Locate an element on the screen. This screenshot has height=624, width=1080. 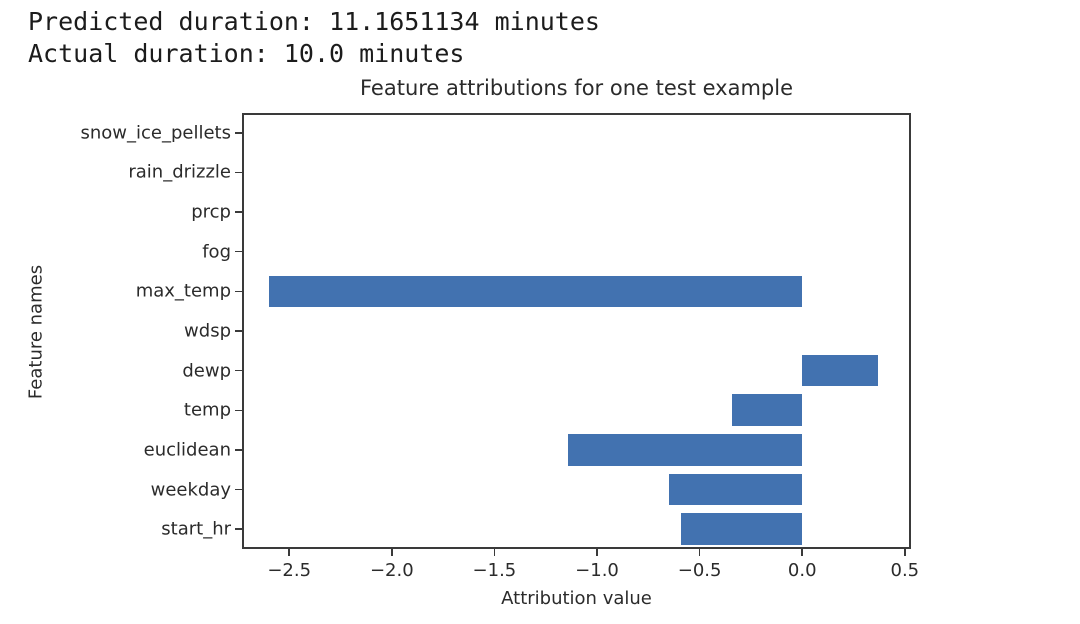
y-tick-label-start_hr: start_hr is located at coordinates (196, 529).